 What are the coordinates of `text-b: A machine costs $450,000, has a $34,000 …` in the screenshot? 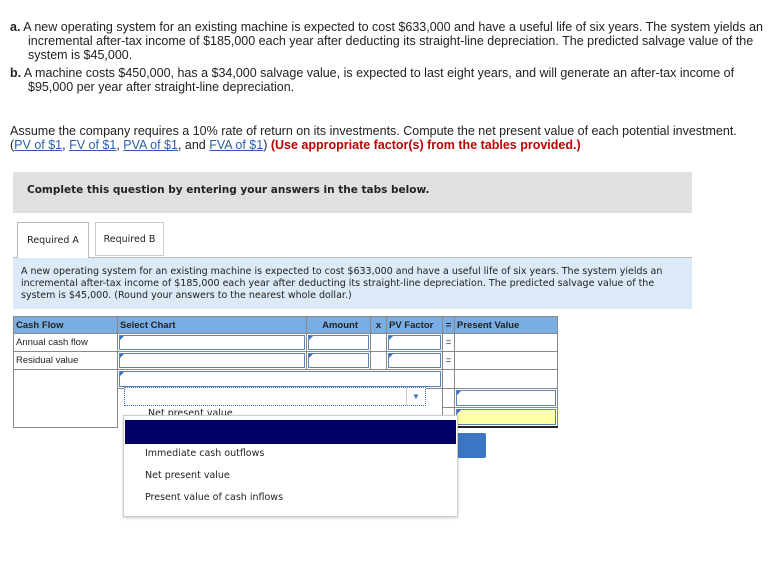 It's located at (379, 80).